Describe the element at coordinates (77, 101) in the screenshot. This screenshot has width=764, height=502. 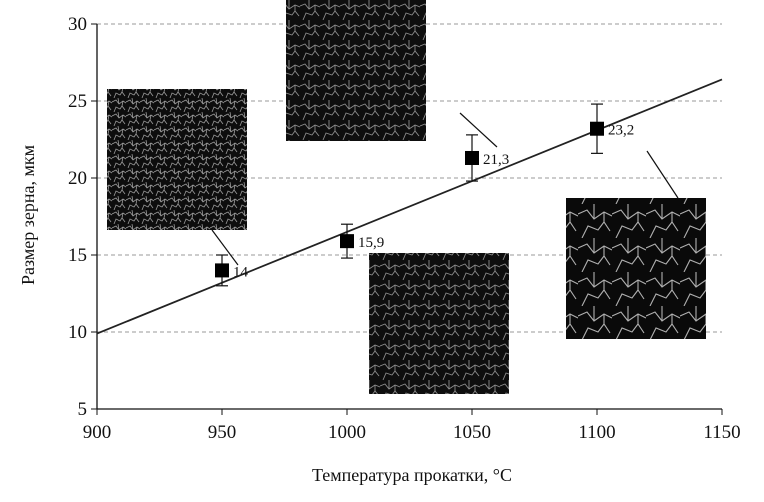
I see `y-tick-label: 25` at that location.